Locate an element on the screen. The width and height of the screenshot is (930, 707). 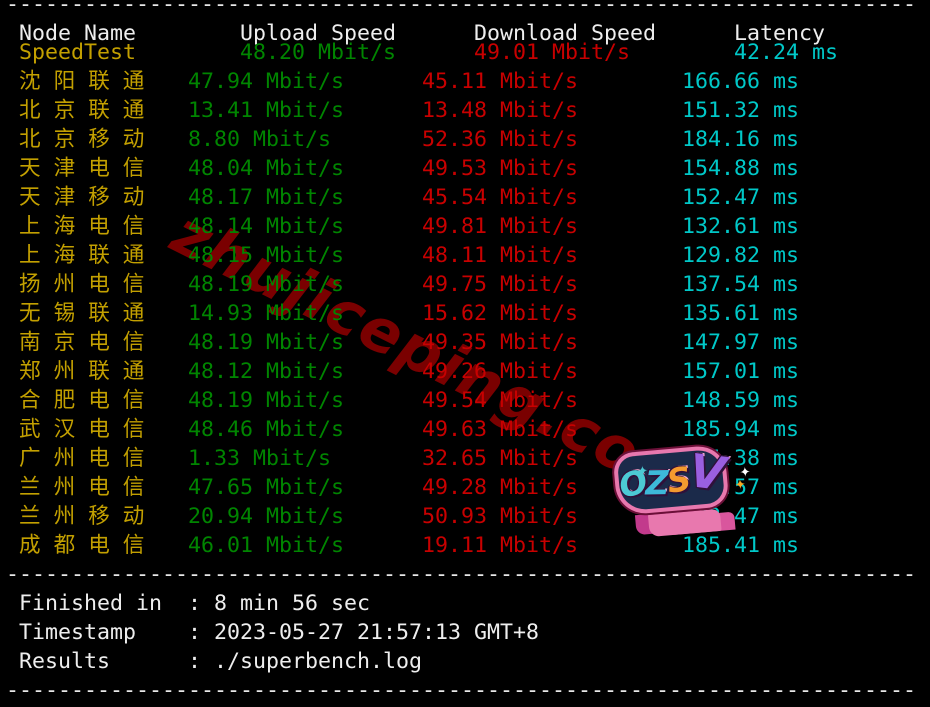
download-speed-cell: 13.48 Mbit/s is located at coordinates (500, 110).